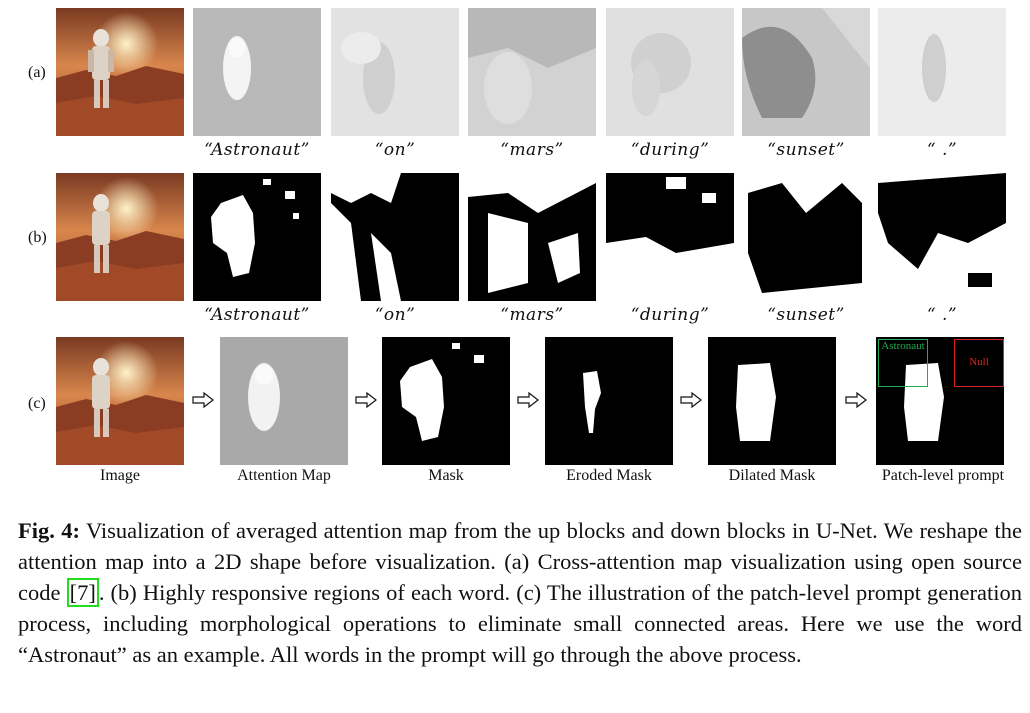 This screenshot has width=1030, height=713. Describe the element at coordinates (942, 72) in the screenshot. I see `attention-map-period` at that location.